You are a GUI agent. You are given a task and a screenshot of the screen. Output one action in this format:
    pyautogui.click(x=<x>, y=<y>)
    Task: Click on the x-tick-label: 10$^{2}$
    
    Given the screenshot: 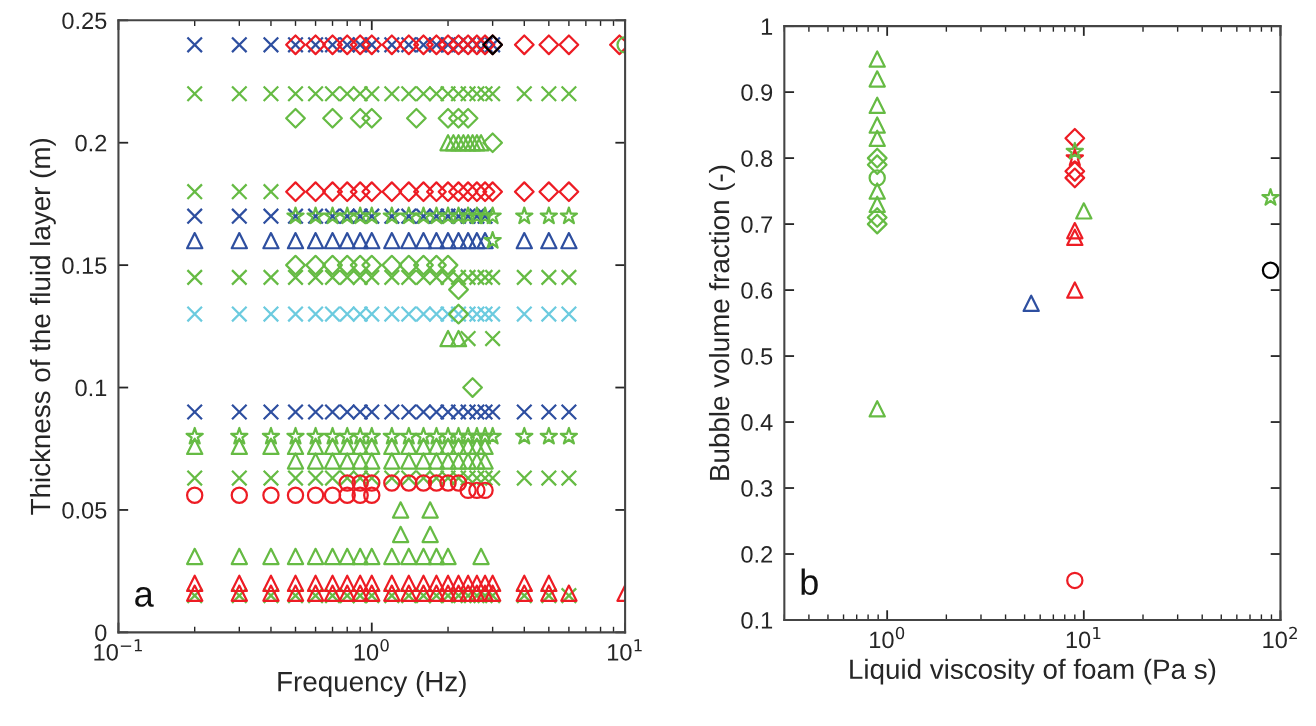 What is the action you would take?
    pyautogui.click(x=1280, y=637)
    